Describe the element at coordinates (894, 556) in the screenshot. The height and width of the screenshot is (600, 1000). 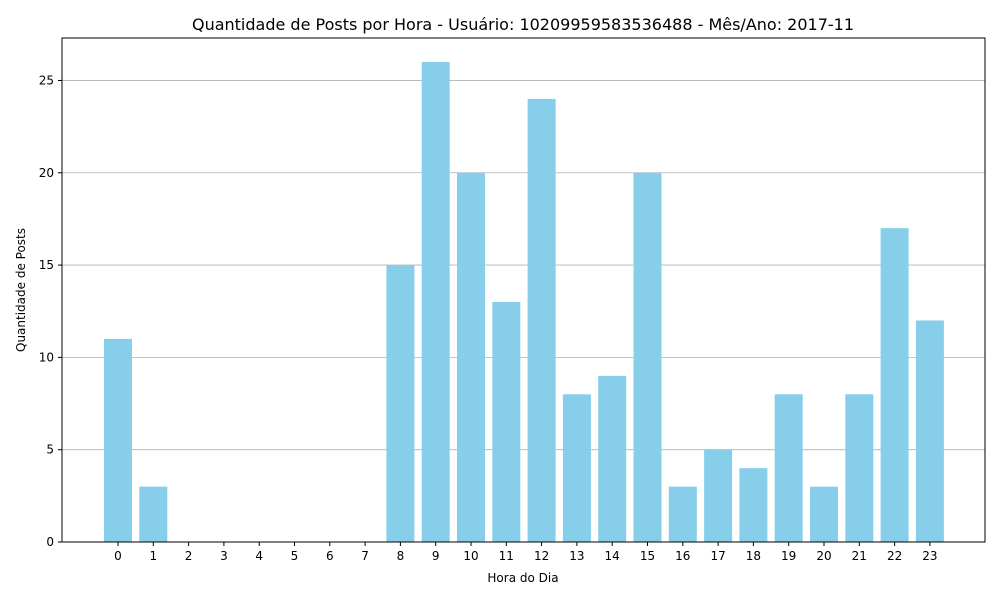
I see `x-tick-label: 22` at that location.